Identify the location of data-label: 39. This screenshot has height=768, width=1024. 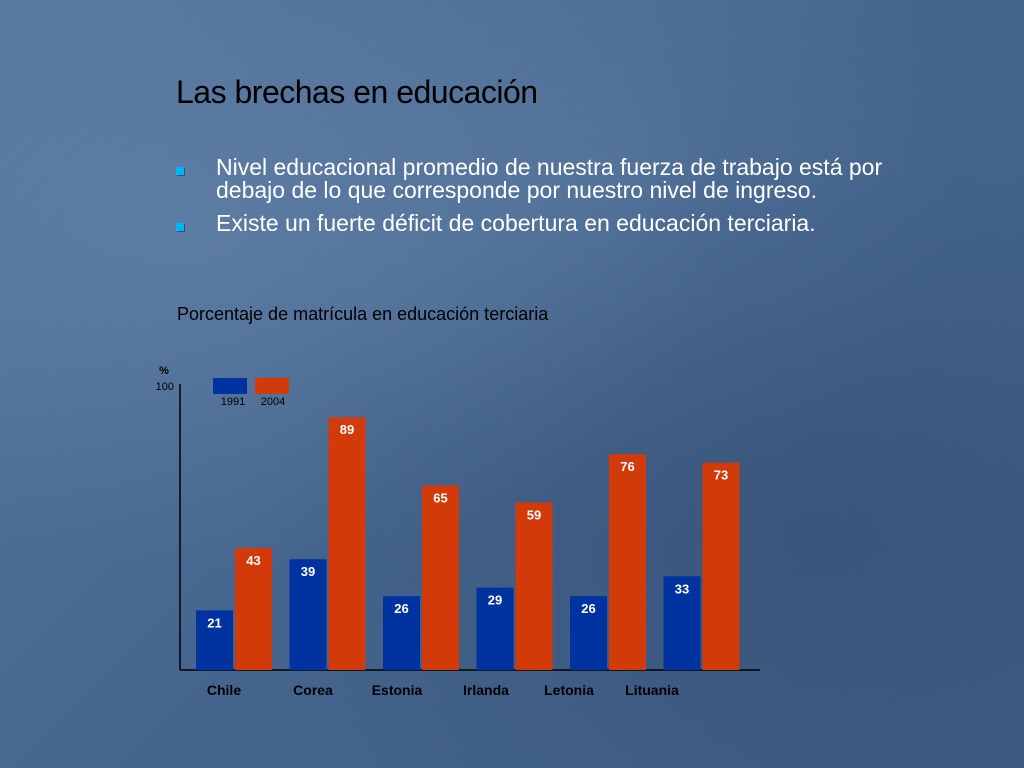
(308, 571).